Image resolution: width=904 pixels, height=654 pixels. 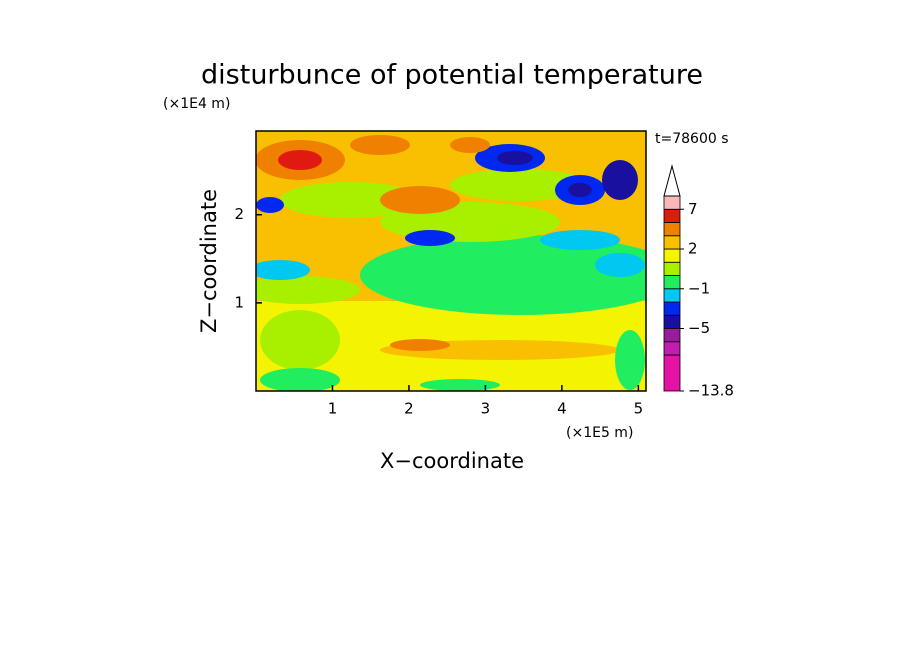 What do you see at coordinates (452, 461) in the screenshot?
I see `x-axis-label: X−coordinate` at bounding box center [452, 461].